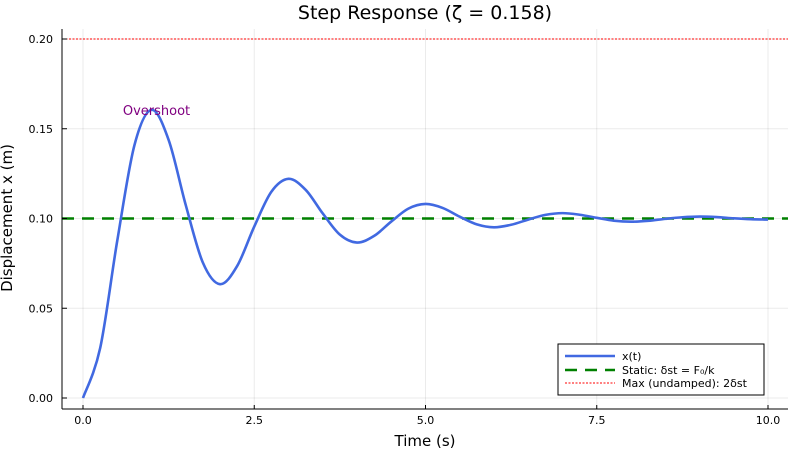  I want to click on x-tick-label: 5.0, so click(426, 420).